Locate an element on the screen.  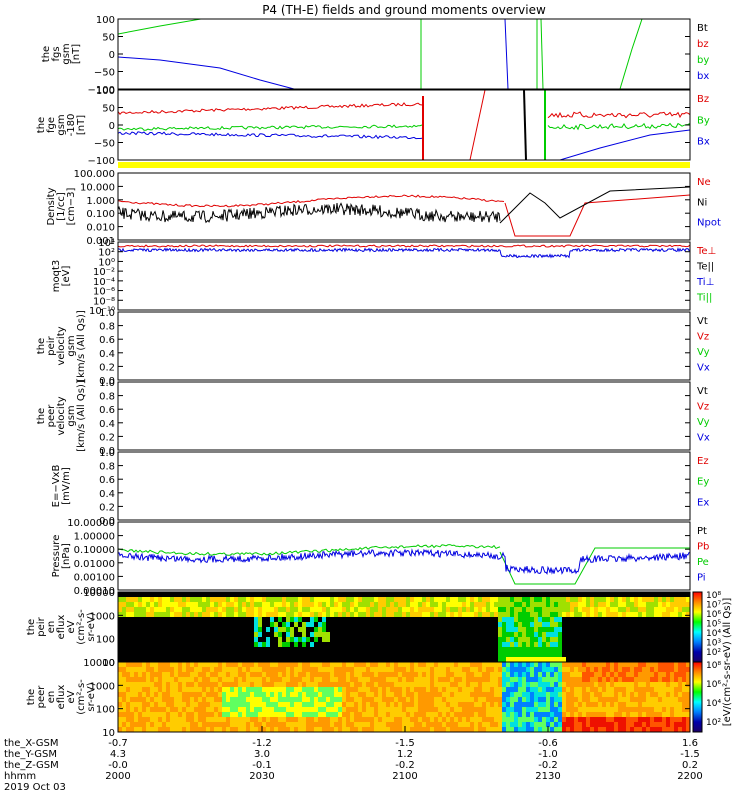
ne-trace is located at coordinates (311, 201).